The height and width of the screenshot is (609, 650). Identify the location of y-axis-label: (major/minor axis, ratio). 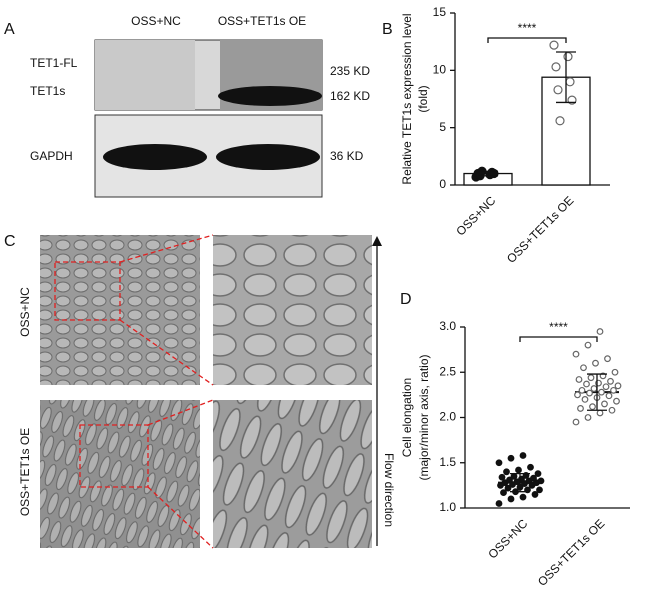
(424, 417).